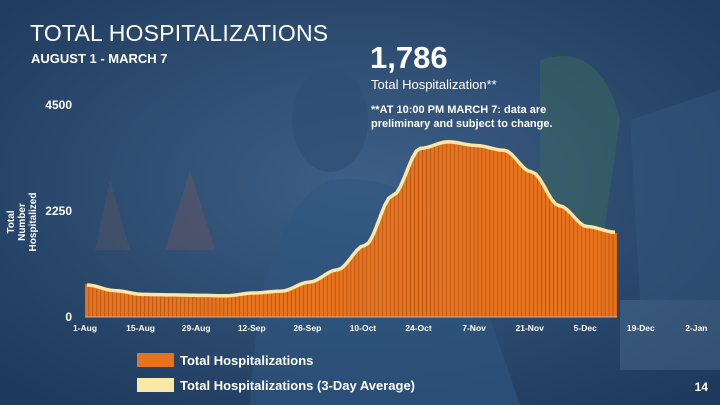  I want to click on legend-swatch-bars, so click(155, 360).